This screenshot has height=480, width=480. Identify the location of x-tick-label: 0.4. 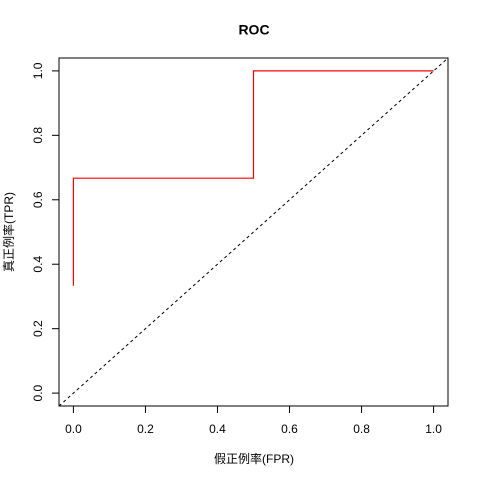
(217, 429).